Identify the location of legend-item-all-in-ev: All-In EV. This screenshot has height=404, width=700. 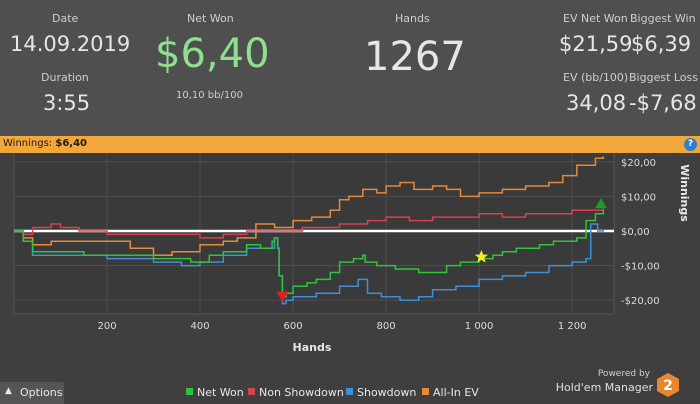
(450, 392).